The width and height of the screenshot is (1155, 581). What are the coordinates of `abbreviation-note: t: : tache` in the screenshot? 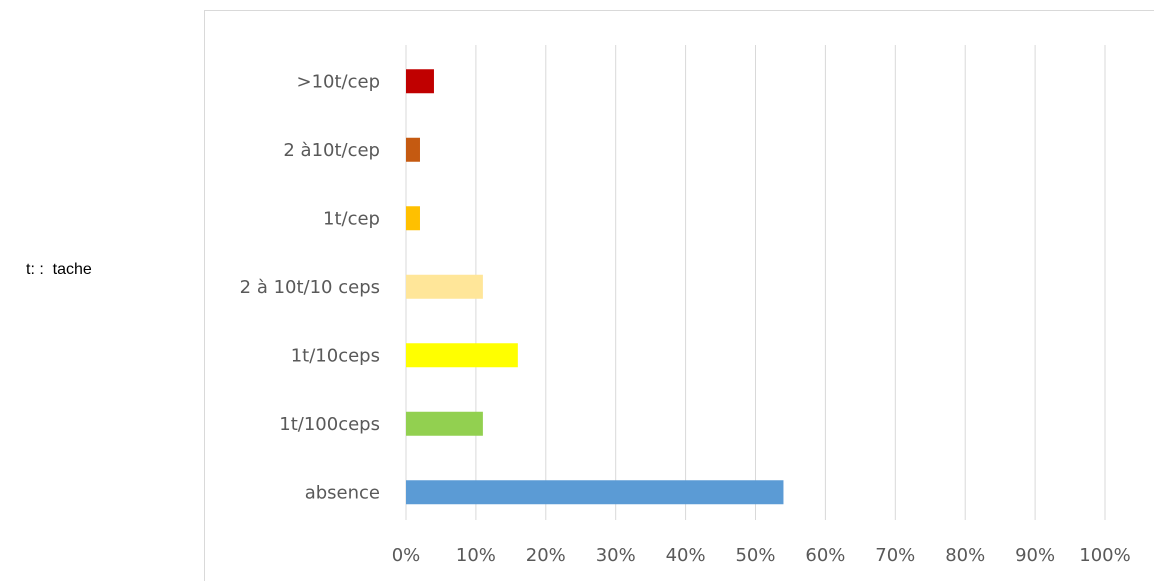 It's located at (59, 269).